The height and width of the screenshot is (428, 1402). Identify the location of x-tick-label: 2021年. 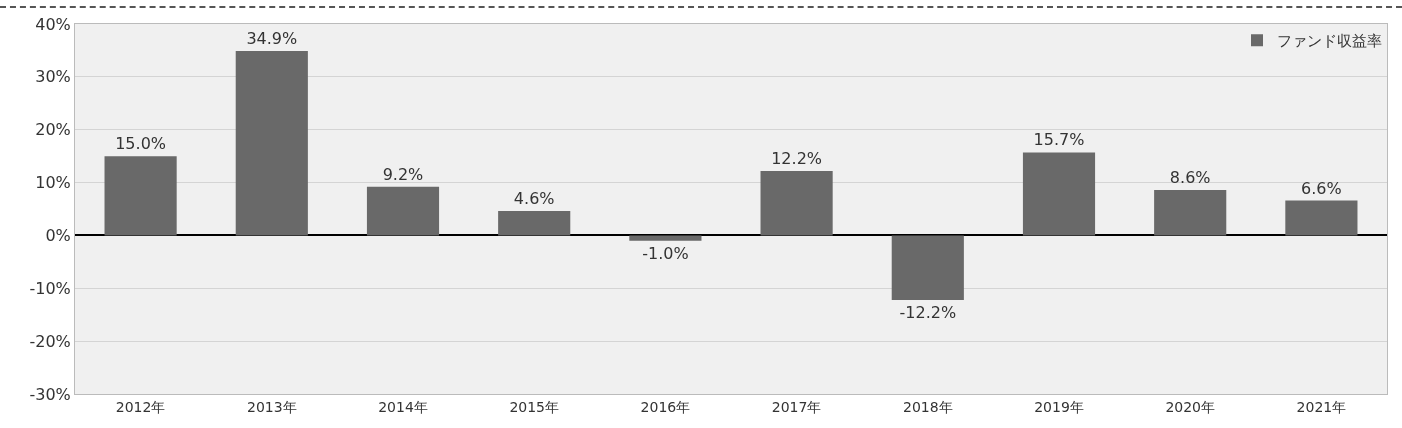
(1321, 406).